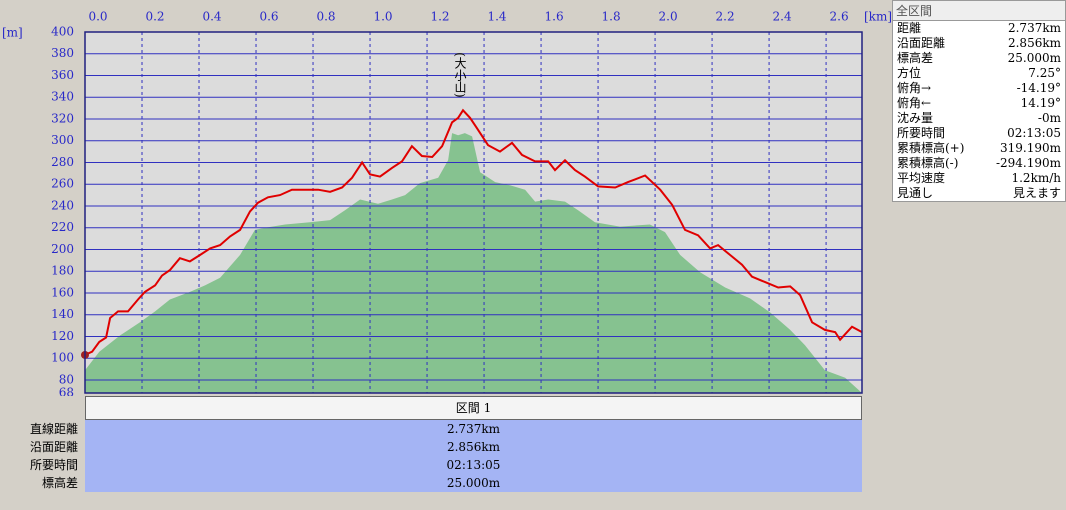 This screenshot has height=510, width=1066. What do you see at coordinates (979, 88) in the screenshot?
I see `panel-row: 俯角→ -14.19°` at bounding box center [979, 88].